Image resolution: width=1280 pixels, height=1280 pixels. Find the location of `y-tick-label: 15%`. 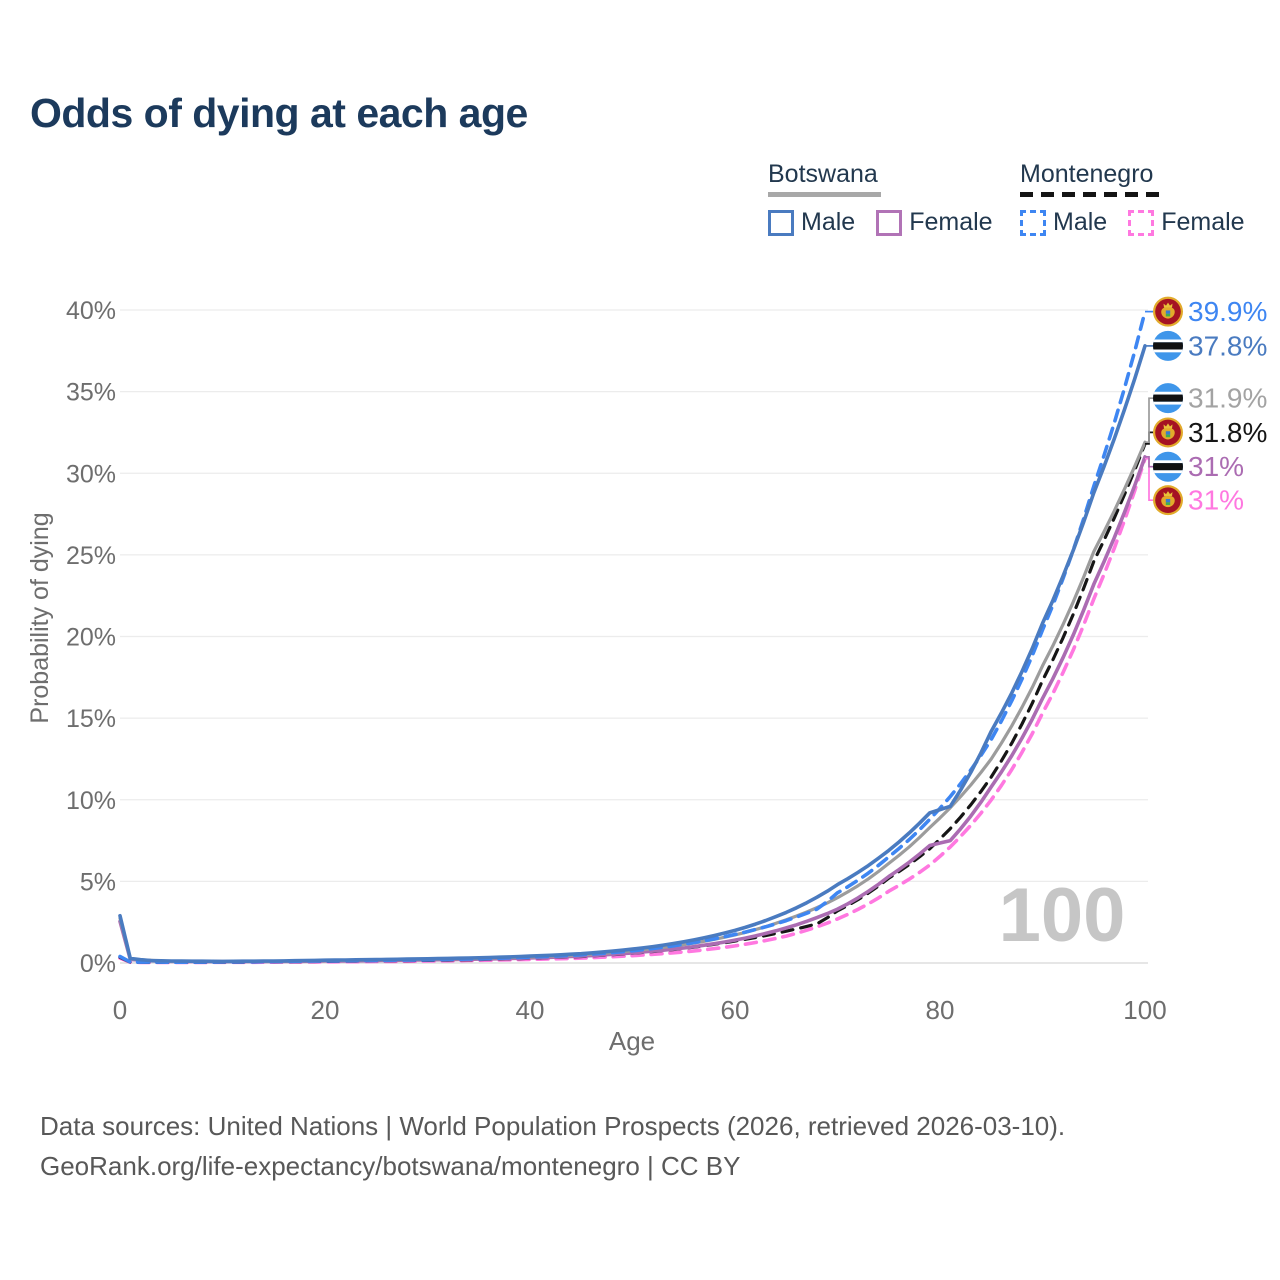

y-tick-label: 15% is located at coordinates (91, 719).